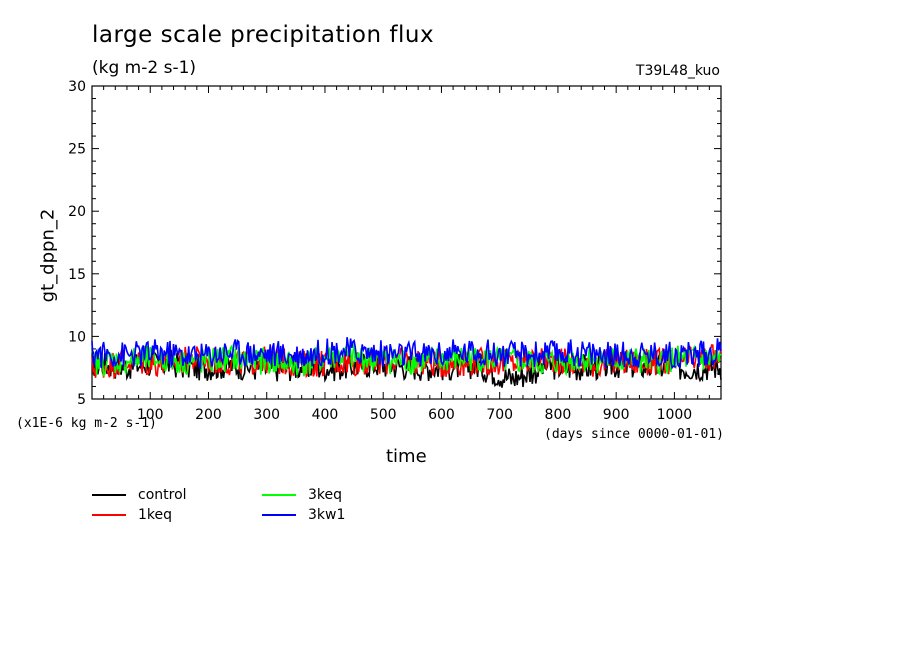 The height and width of the screenshot is (654, 904). What do you see at coordinates (77, 87) in the screenshot?
I see `y-tick-label: 30` at bounding box center [77, 87].